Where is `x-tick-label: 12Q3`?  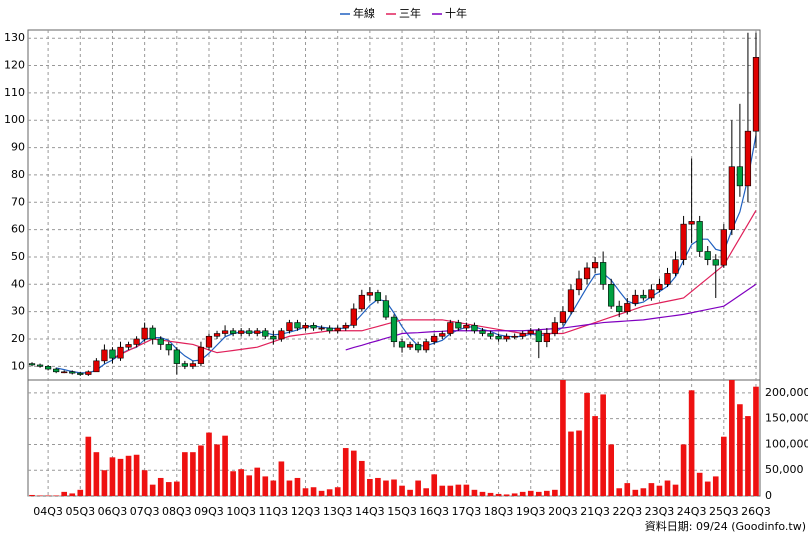 x-tick-label: 12Q3 is located at coordinates (306, 511).